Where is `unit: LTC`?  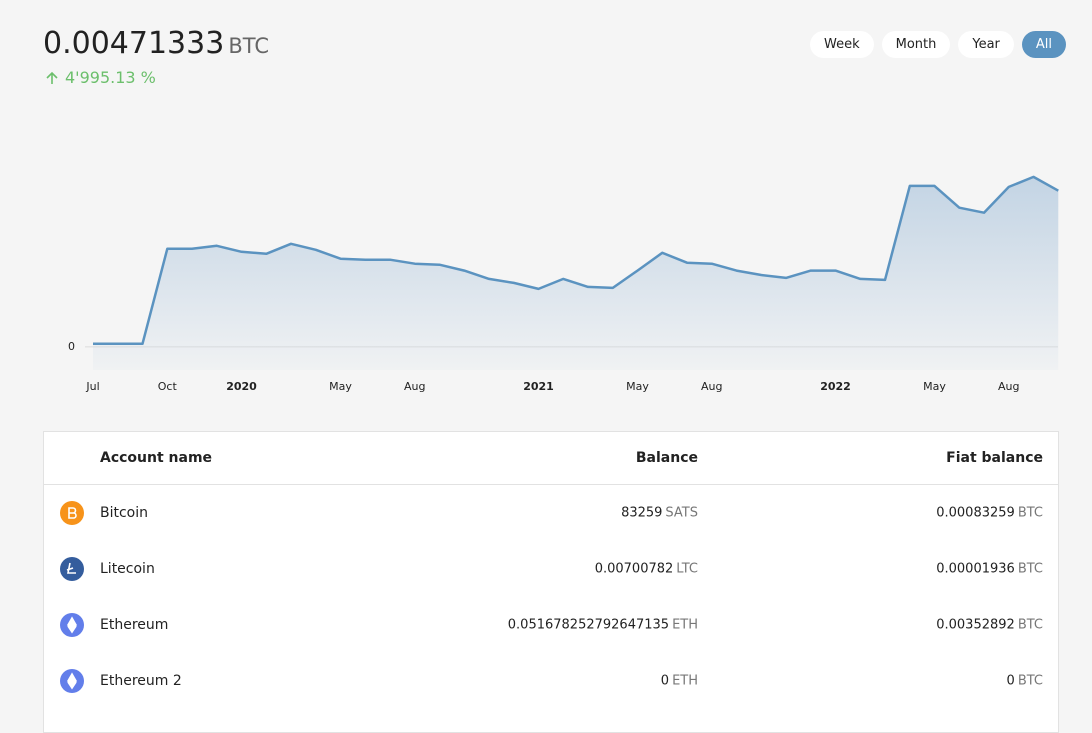 unit: LTC is located at coordinates (687, 569).